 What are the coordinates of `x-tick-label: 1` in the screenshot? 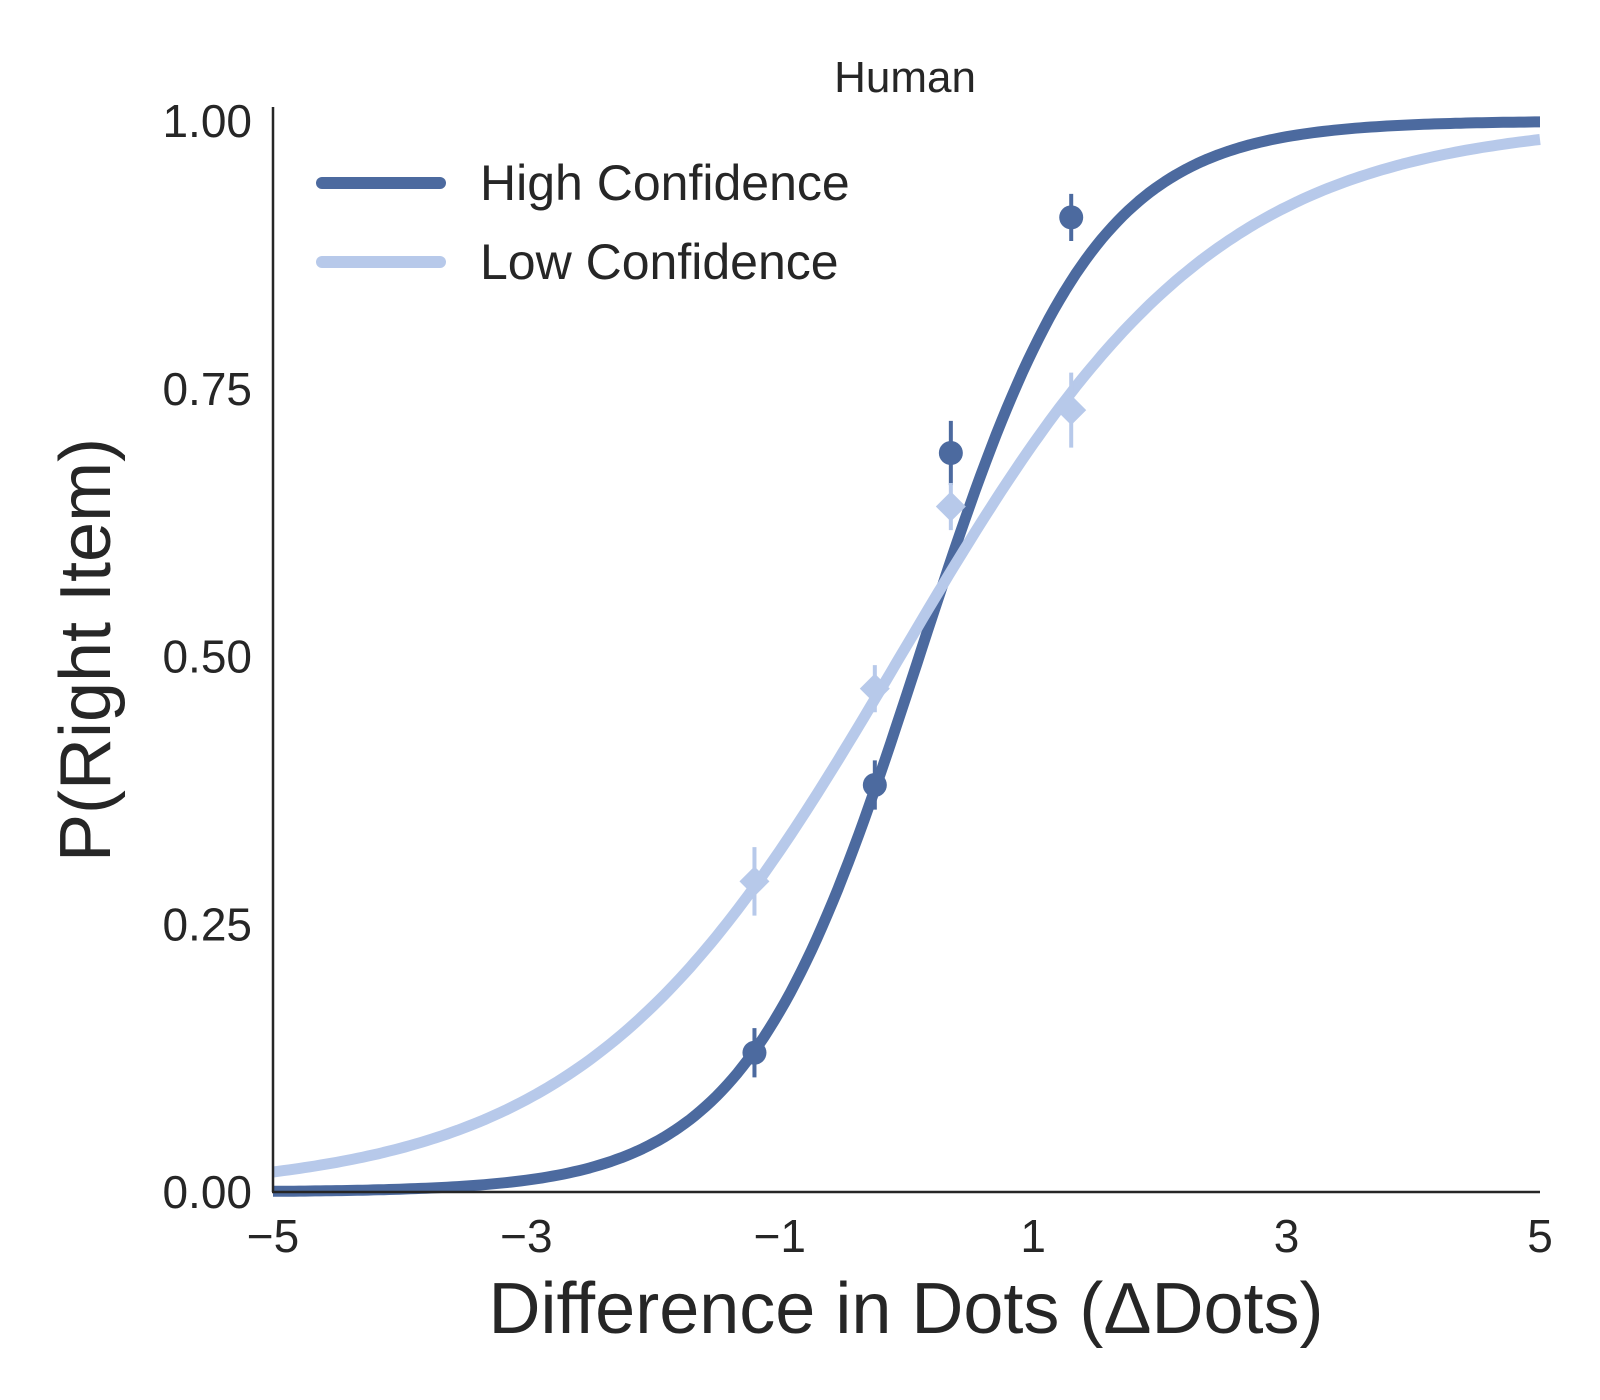 It's located at (1033, 1236).